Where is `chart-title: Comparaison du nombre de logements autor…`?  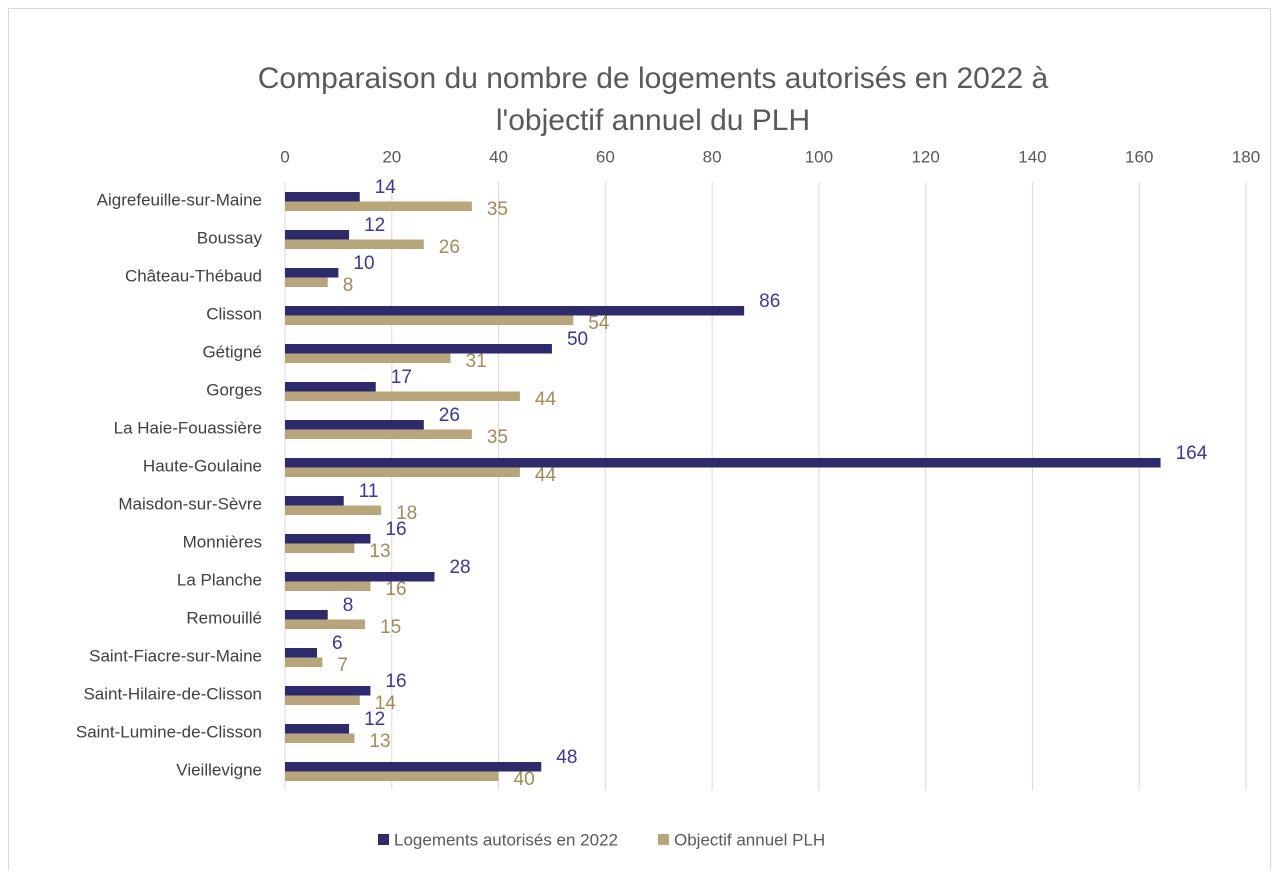
chart-title: Comparaison du nombre de logements autor… is located at coordinates (653, 78).